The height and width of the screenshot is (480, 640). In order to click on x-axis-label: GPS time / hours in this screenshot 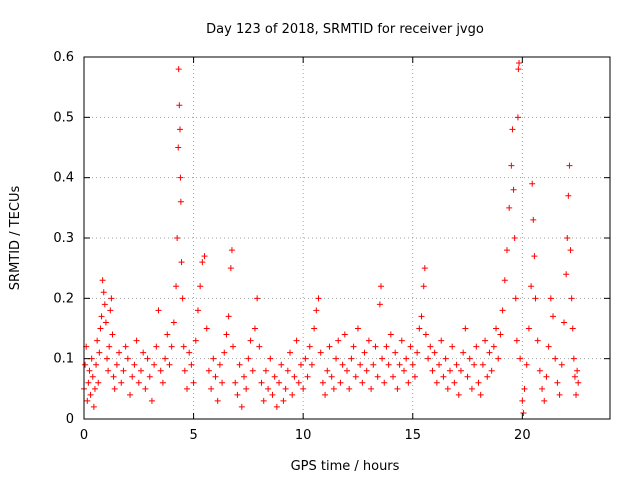, I will do `click(345, 466)`.